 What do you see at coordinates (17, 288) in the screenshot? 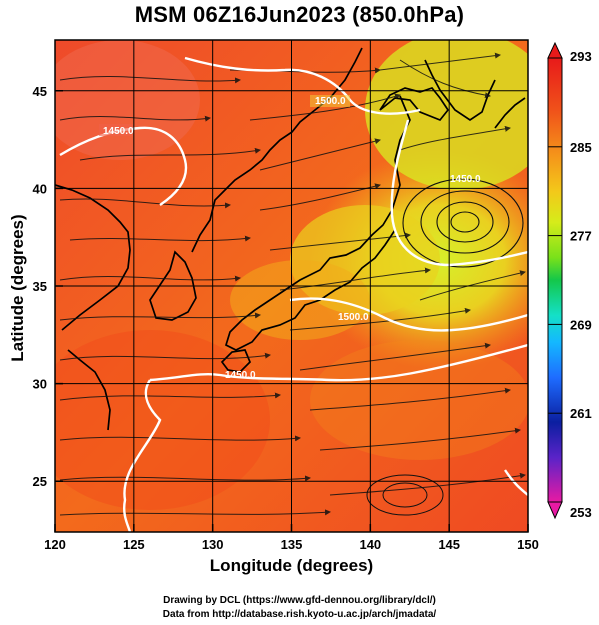
I see `y-axis-label: Latitude (degrees)` at bounding box center [17, 288].